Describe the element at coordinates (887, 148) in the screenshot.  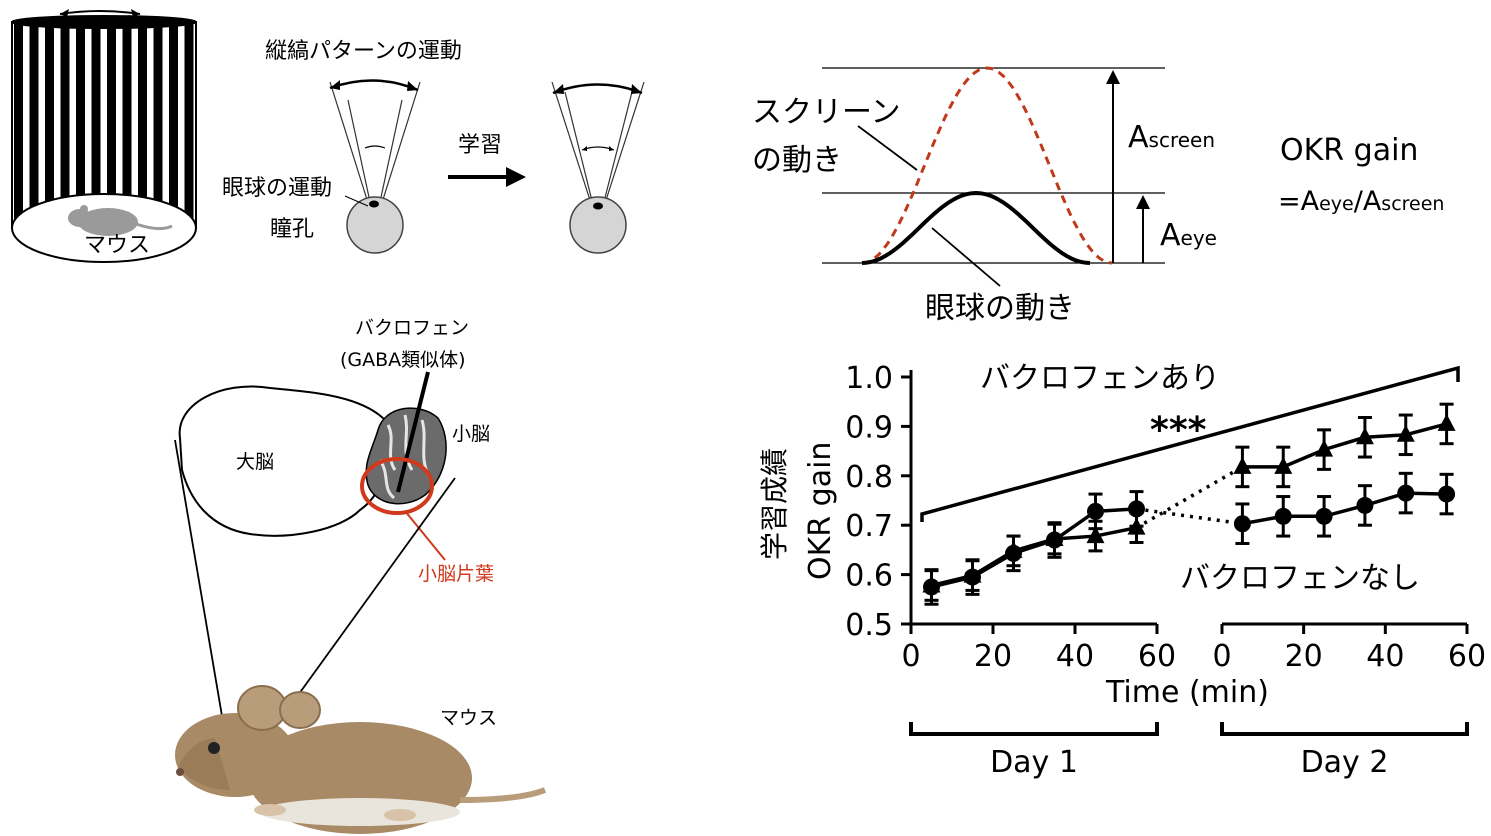
I see `screen-label-leader` at that location.